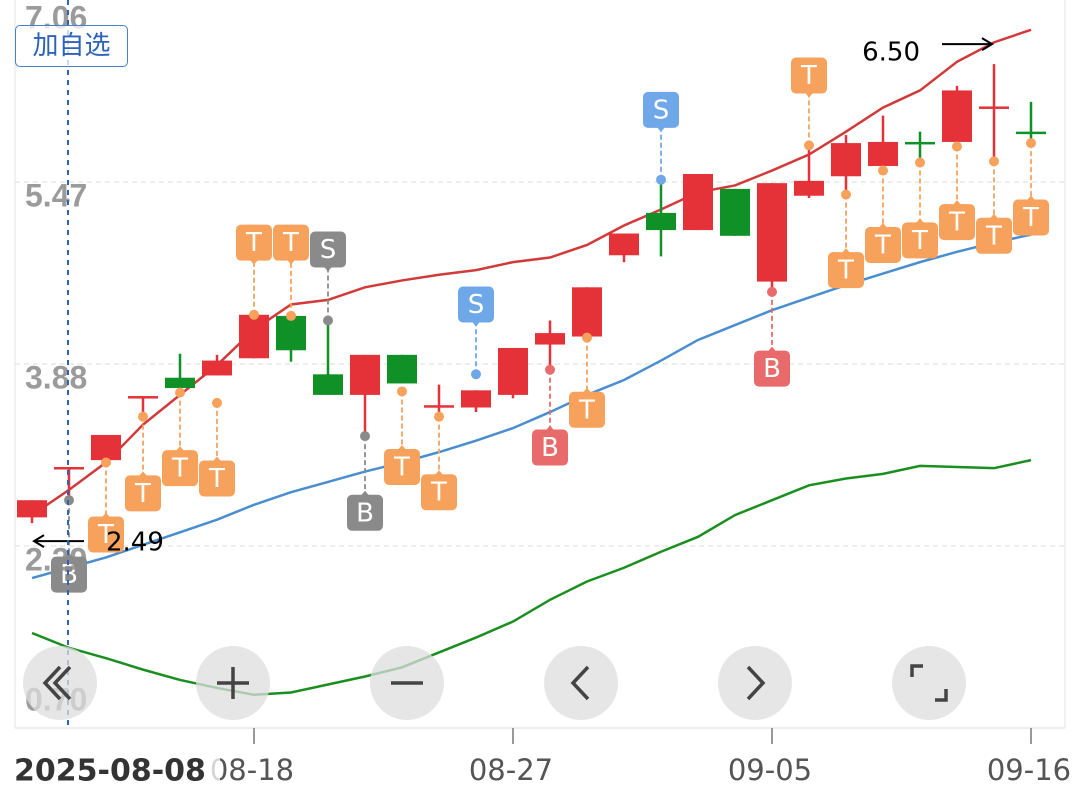  Describe the element at coordinates (56, 377) in the screenshot. I see `y-tick-label: 3.88` at that location.